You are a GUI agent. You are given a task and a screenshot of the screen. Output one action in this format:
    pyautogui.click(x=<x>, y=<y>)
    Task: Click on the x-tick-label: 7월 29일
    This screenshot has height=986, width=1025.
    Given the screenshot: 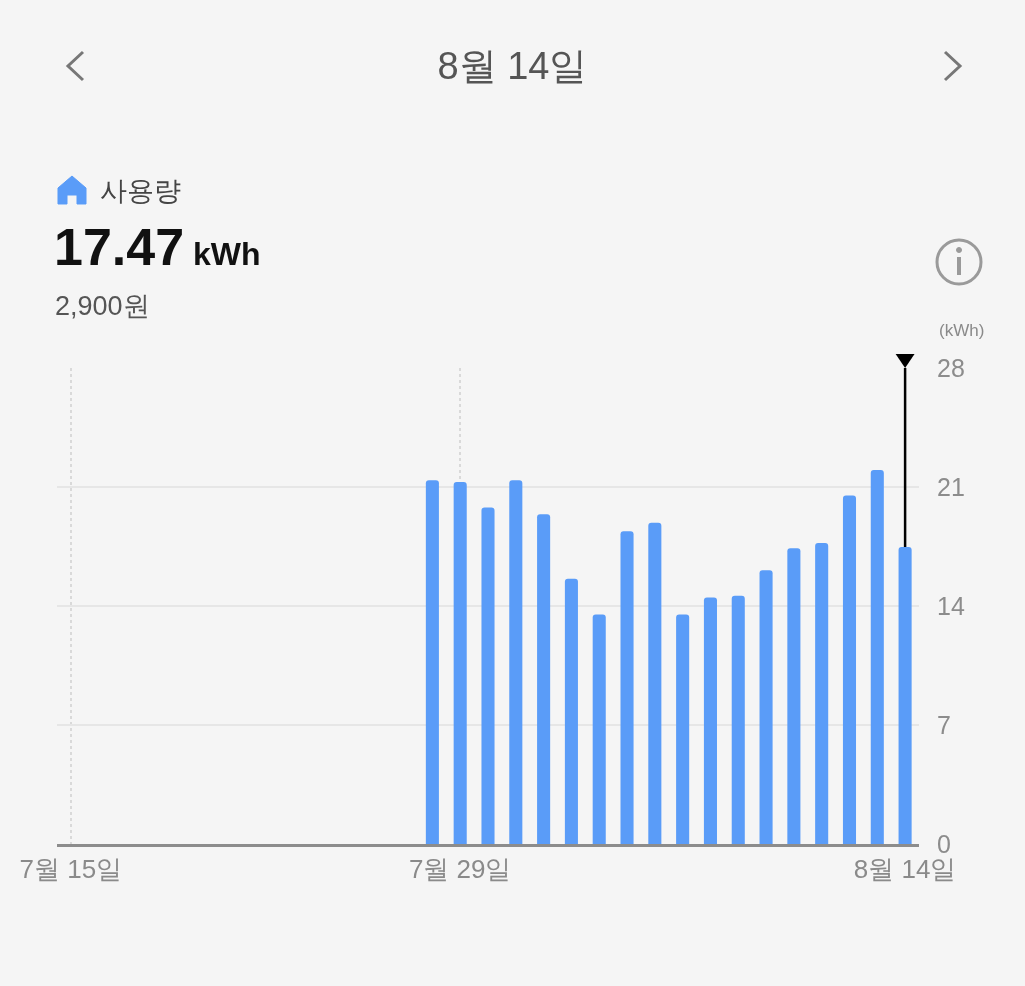 What is the action you would take?
    pyautogui.click(x=460, y=869)
    